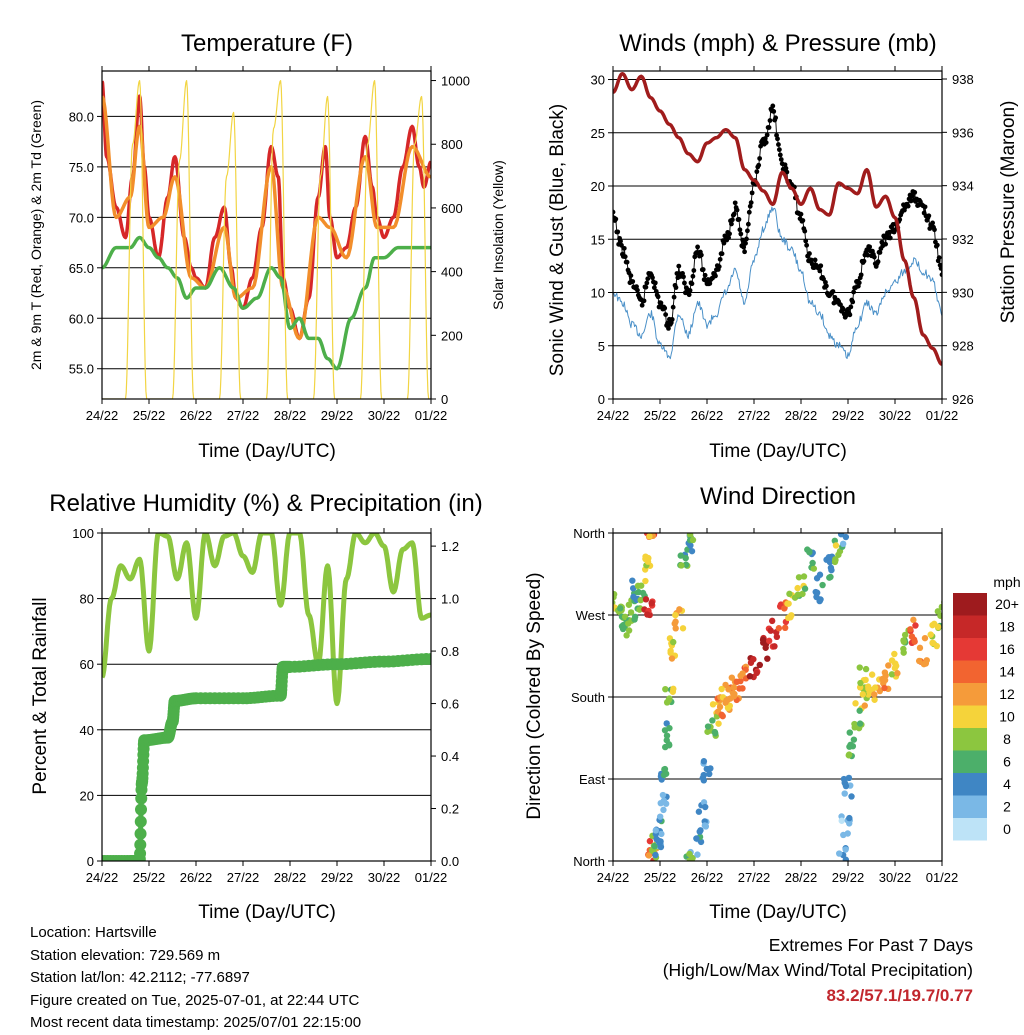 Image resolution: width=1024 pixels, height=1035 pixels. Describe the element at coordinates (267, 912) in the screenshot. I see `humidity-xlabel: Time (Day/UTC)` at that location.